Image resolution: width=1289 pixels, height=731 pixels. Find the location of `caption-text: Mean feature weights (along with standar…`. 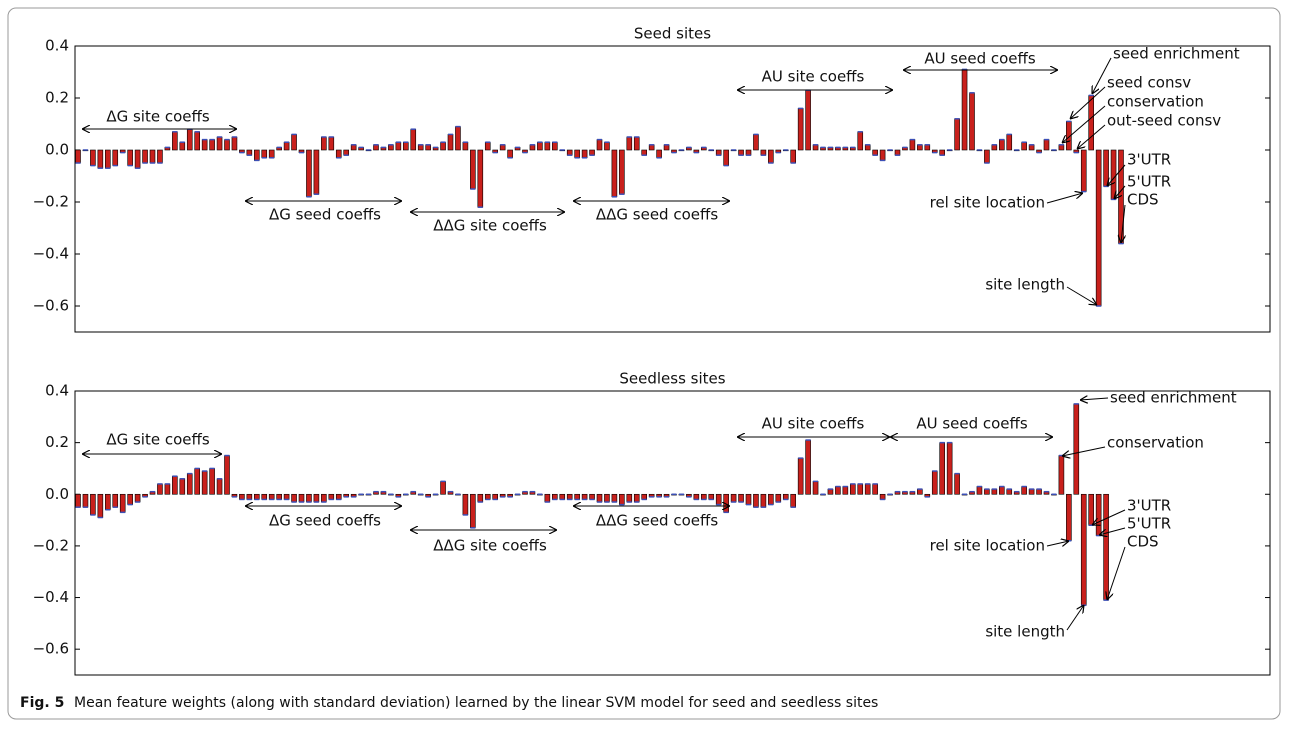

caption-text: Mean feature weights (along with standar… is located at coordinates (476, 703).